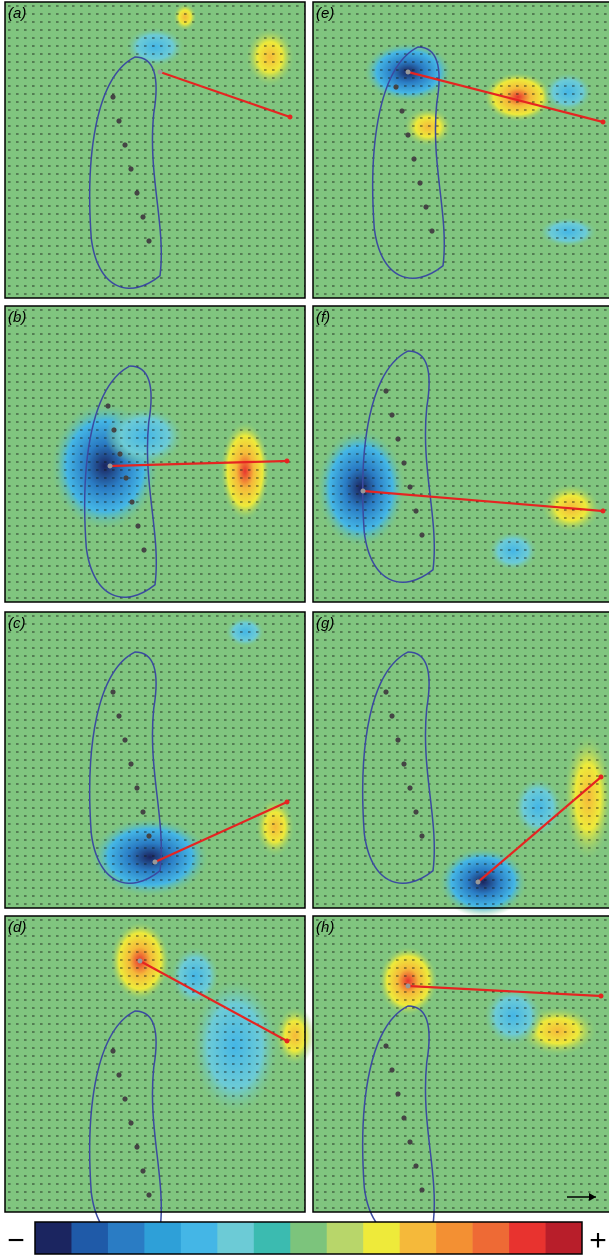  What do you see at coordinates (16, 1240) in the screenshot?
I see `colorbar-minus: −` at bounding box center [16, 1240].